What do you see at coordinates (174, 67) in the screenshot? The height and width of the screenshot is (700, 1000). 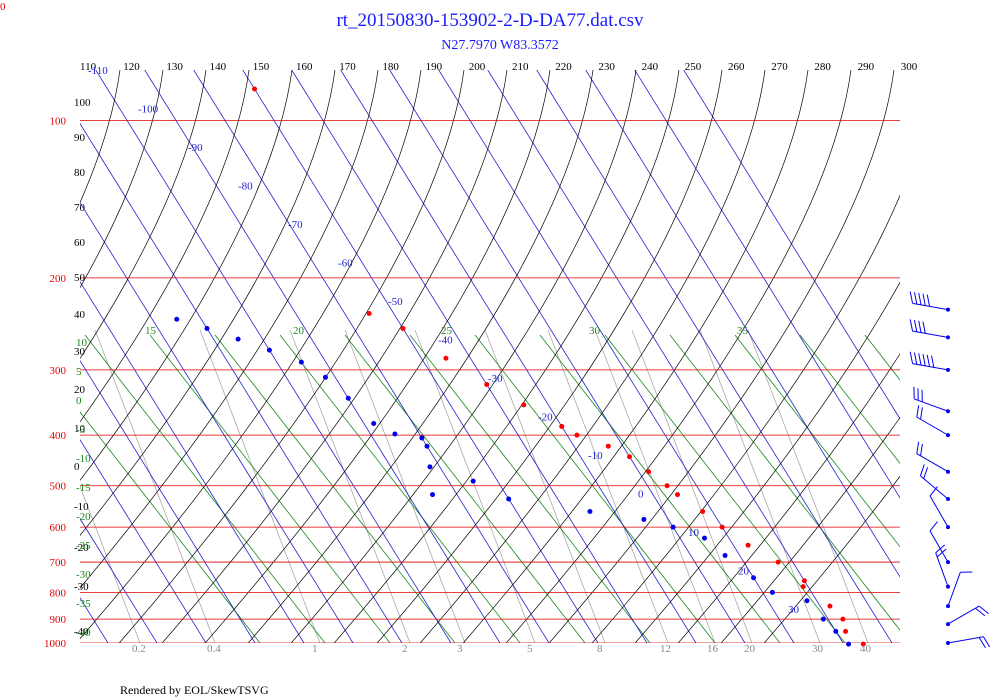 I see `theta-top-label: 130` at bounding box center [174, 67].